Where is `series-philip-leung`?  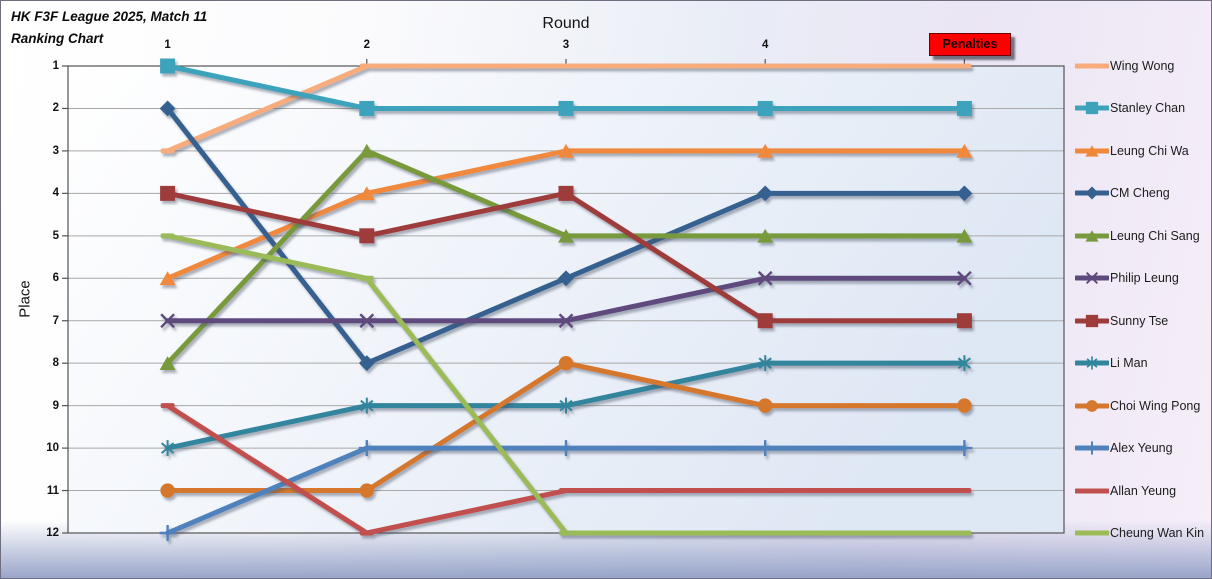 series-philip-leung is located at coordinates (566, 299).